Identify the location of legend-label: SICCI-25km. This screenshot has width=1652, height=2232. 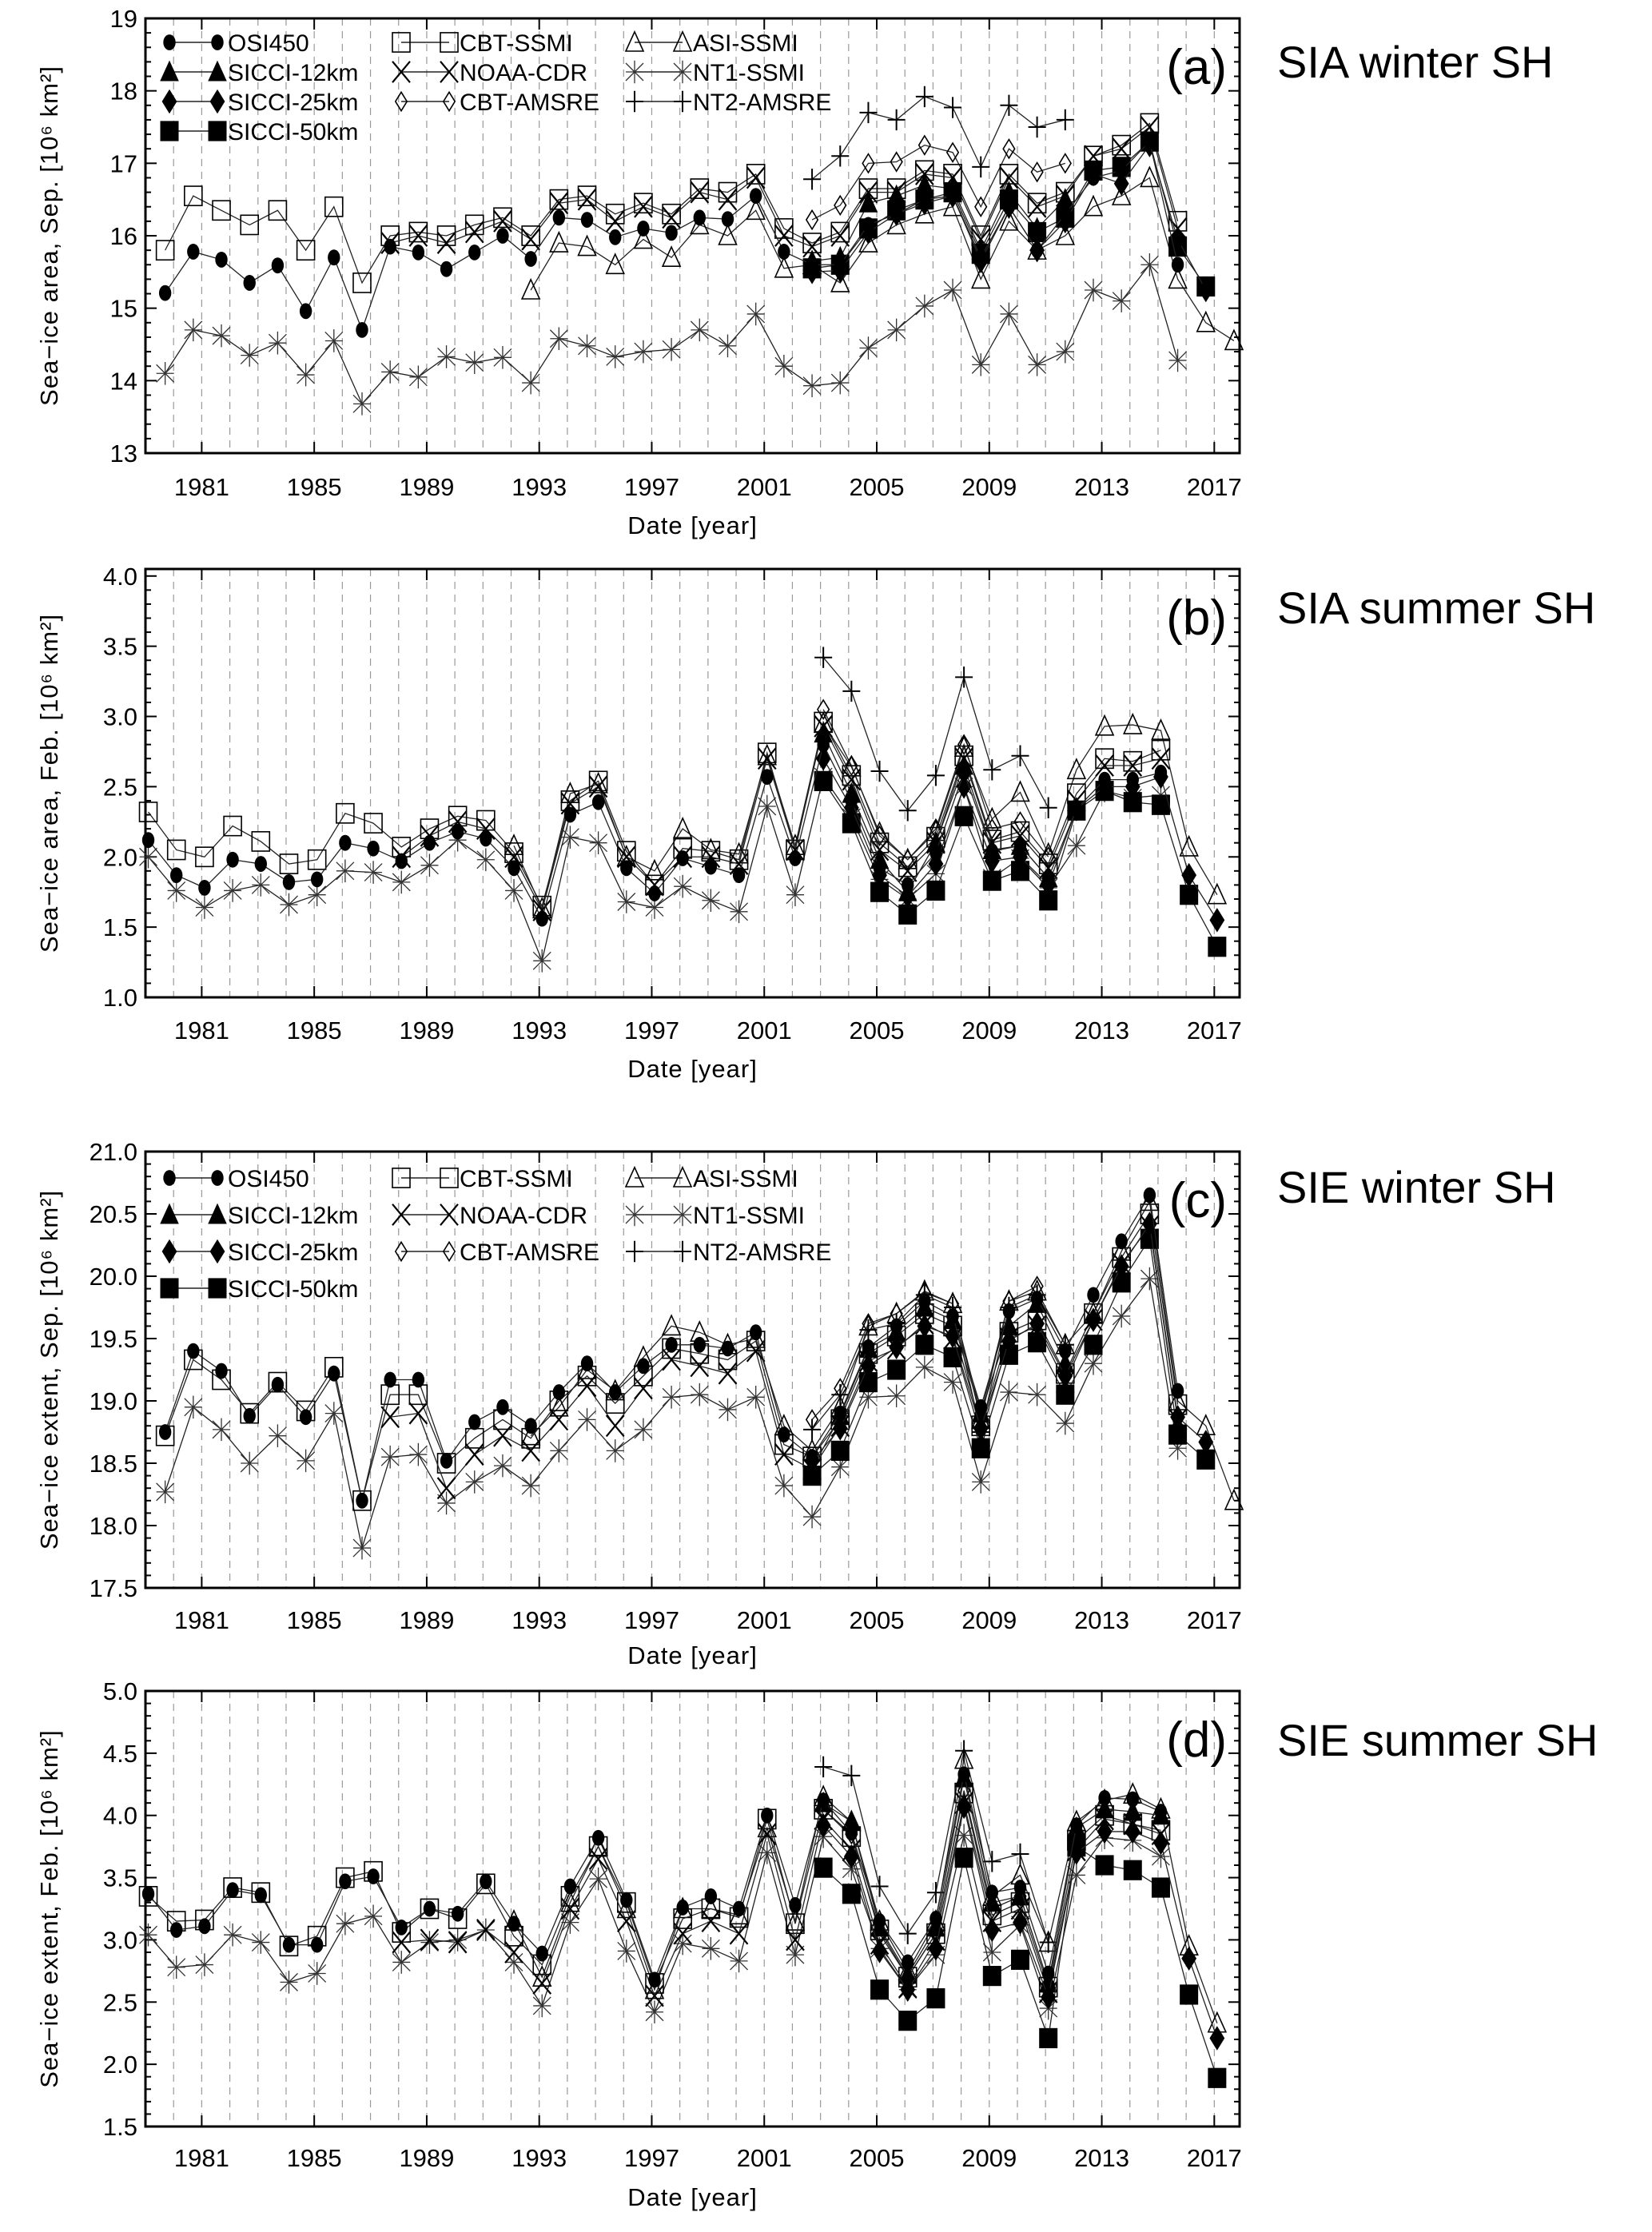
(293, 1252).